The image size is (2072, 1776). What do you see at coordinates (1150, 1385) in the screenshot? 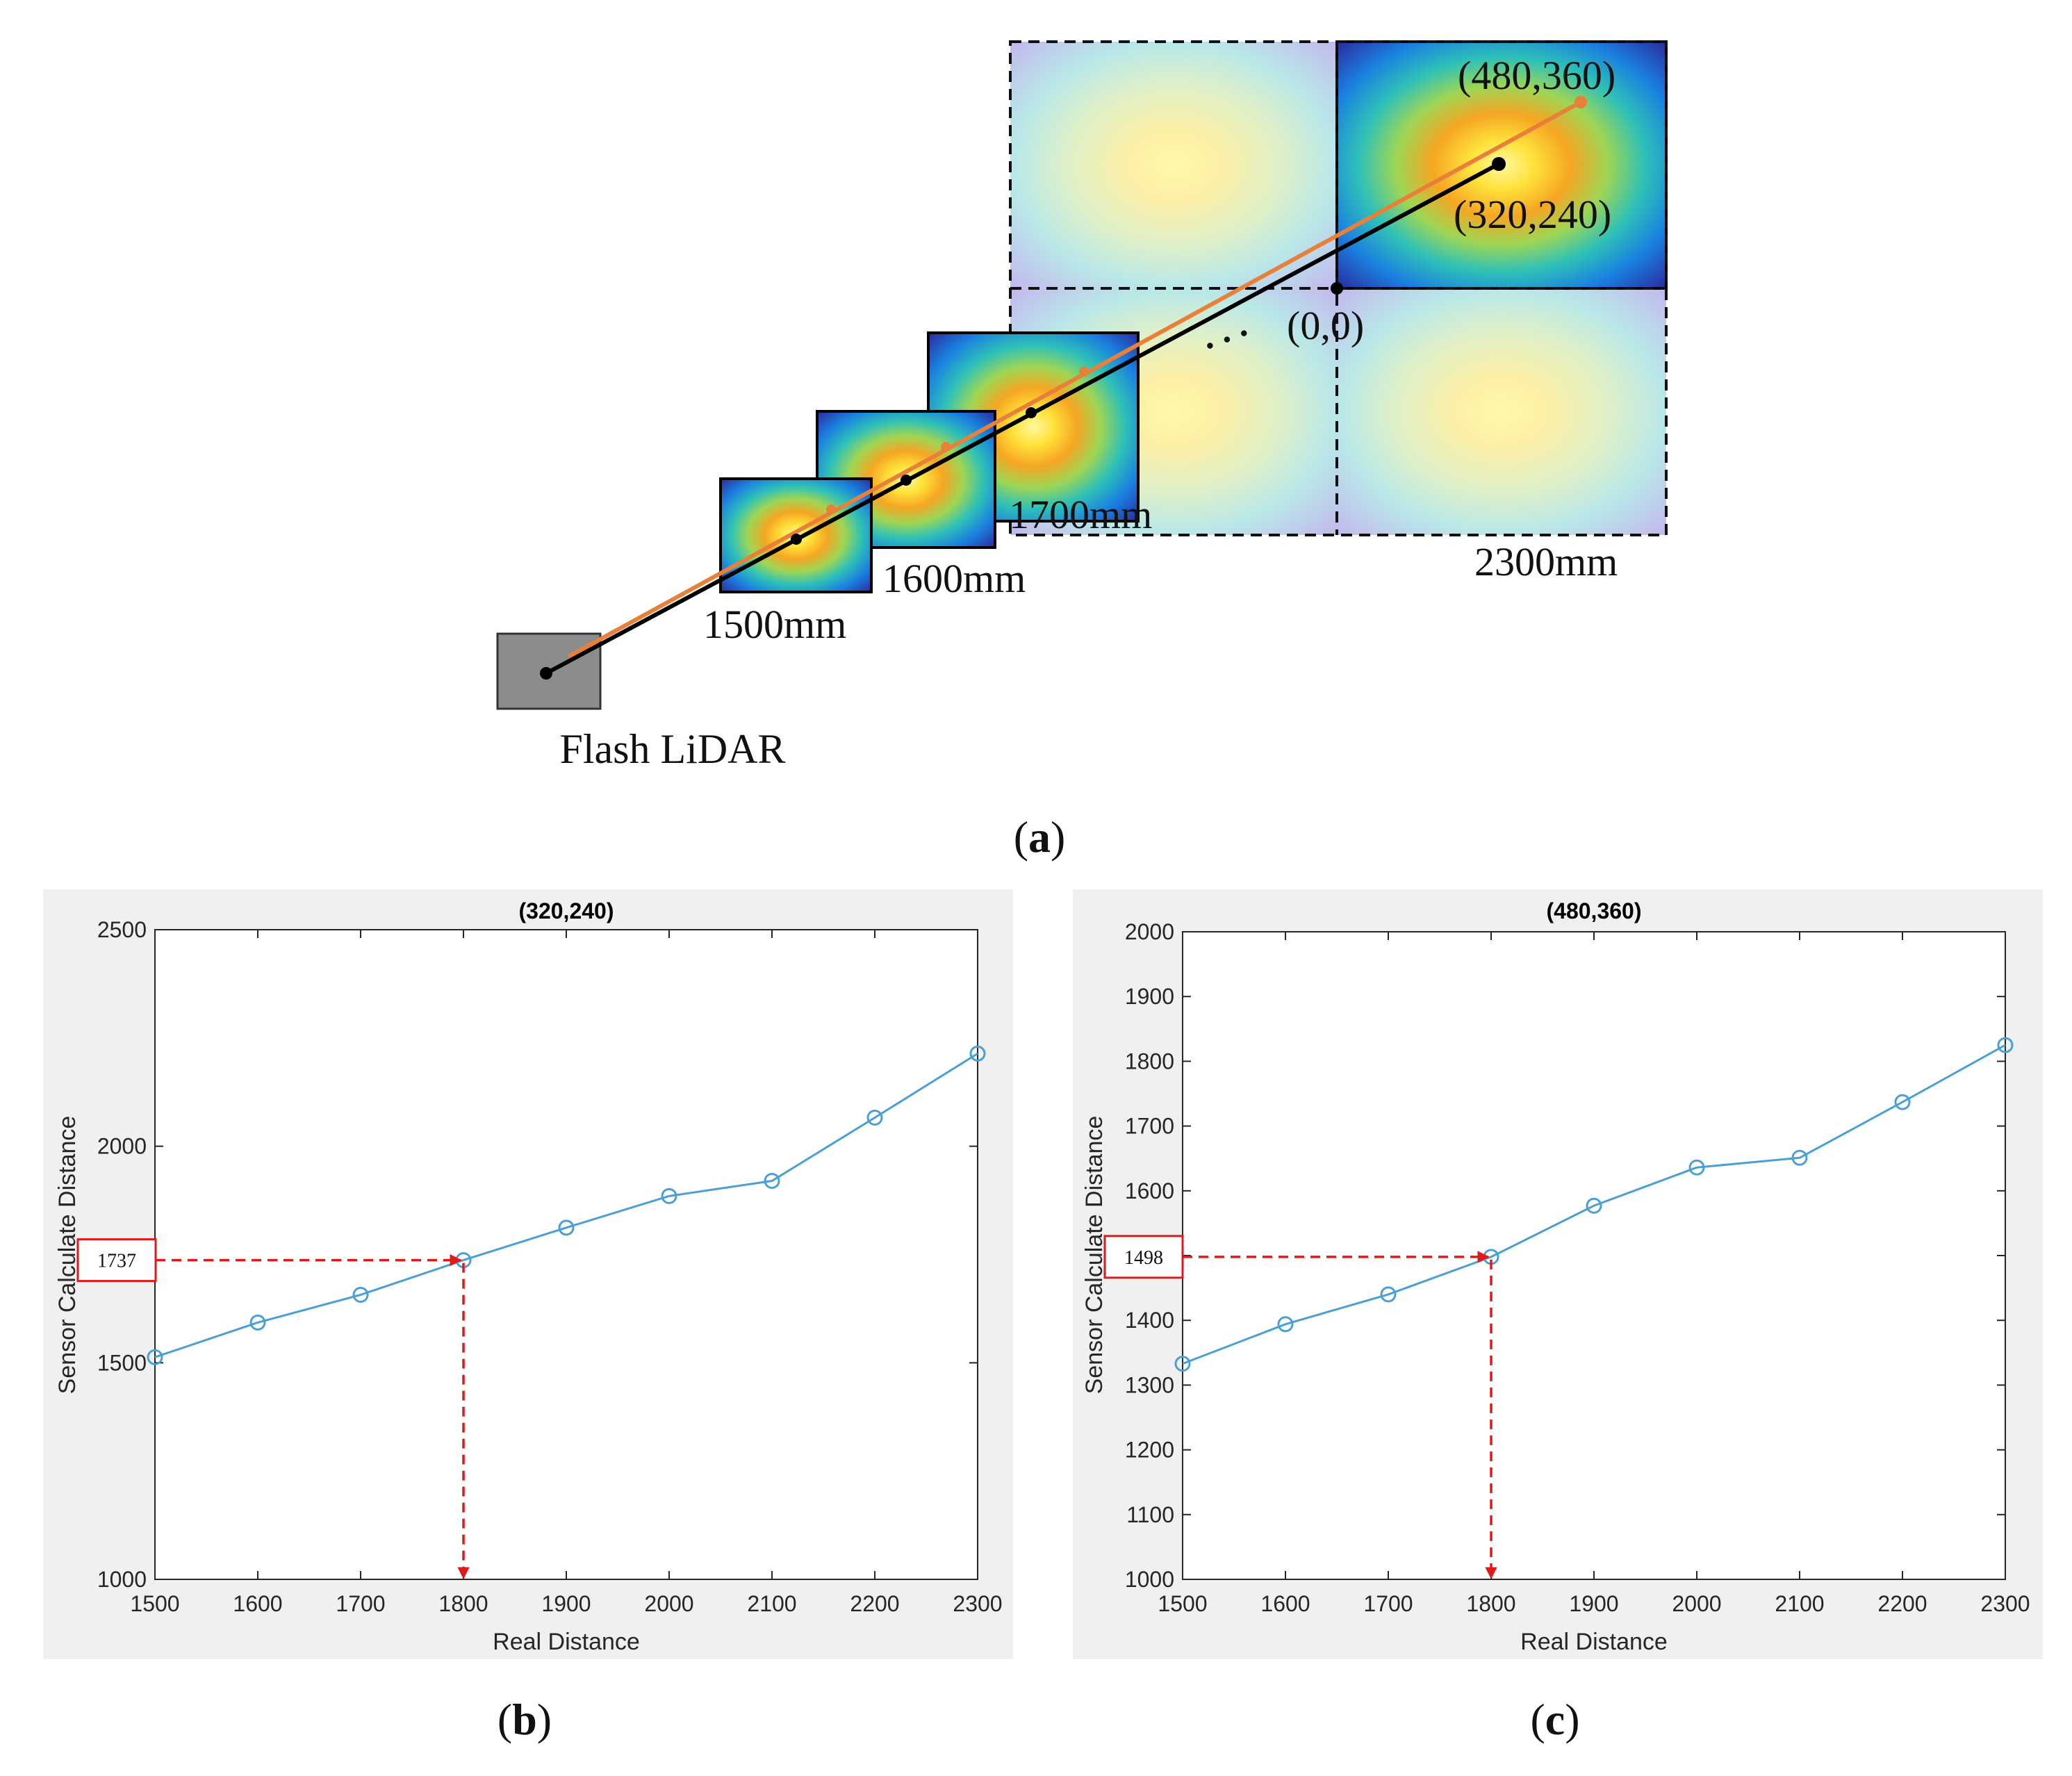
I see `chart-c-ytick-label: 1300` at bounding box center [1150, 1385].